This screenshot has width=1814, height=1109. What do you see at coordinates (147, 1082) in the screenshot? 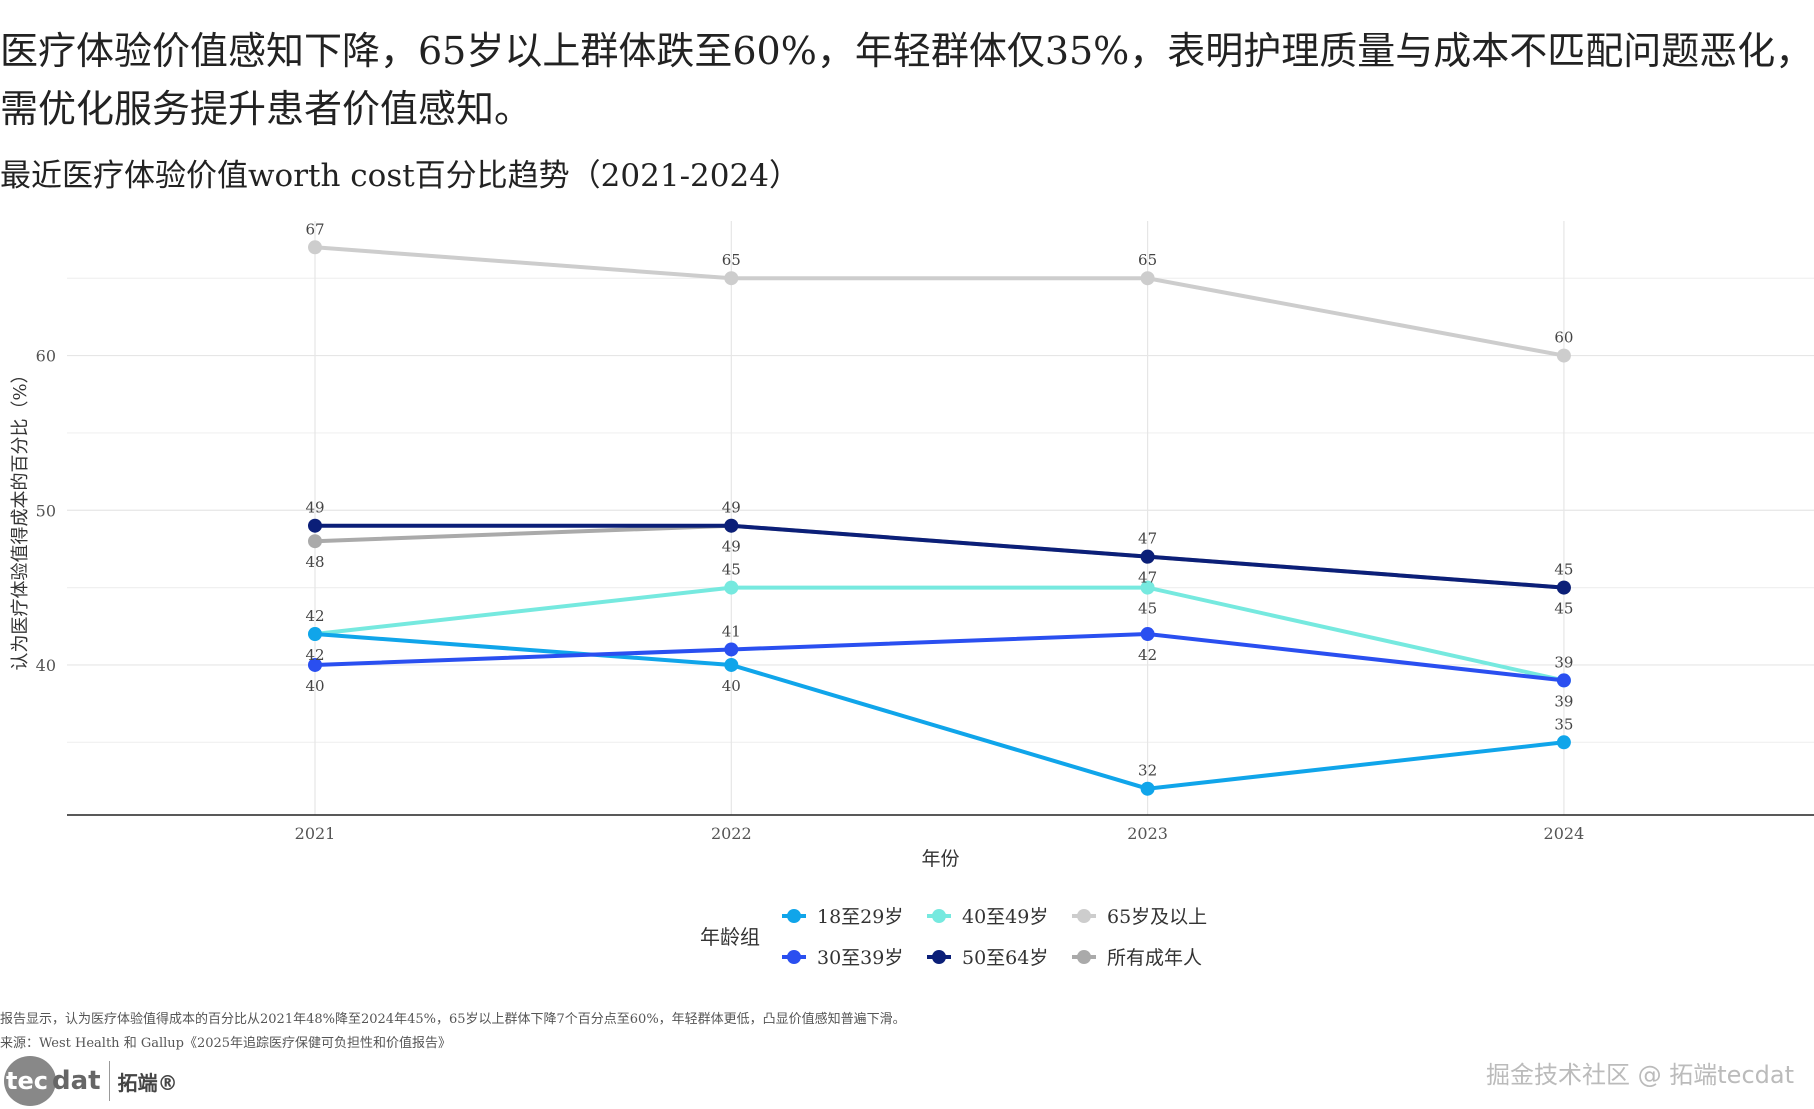
I see `logo-brand: 拓端®` at bounding box center [147, 1082].